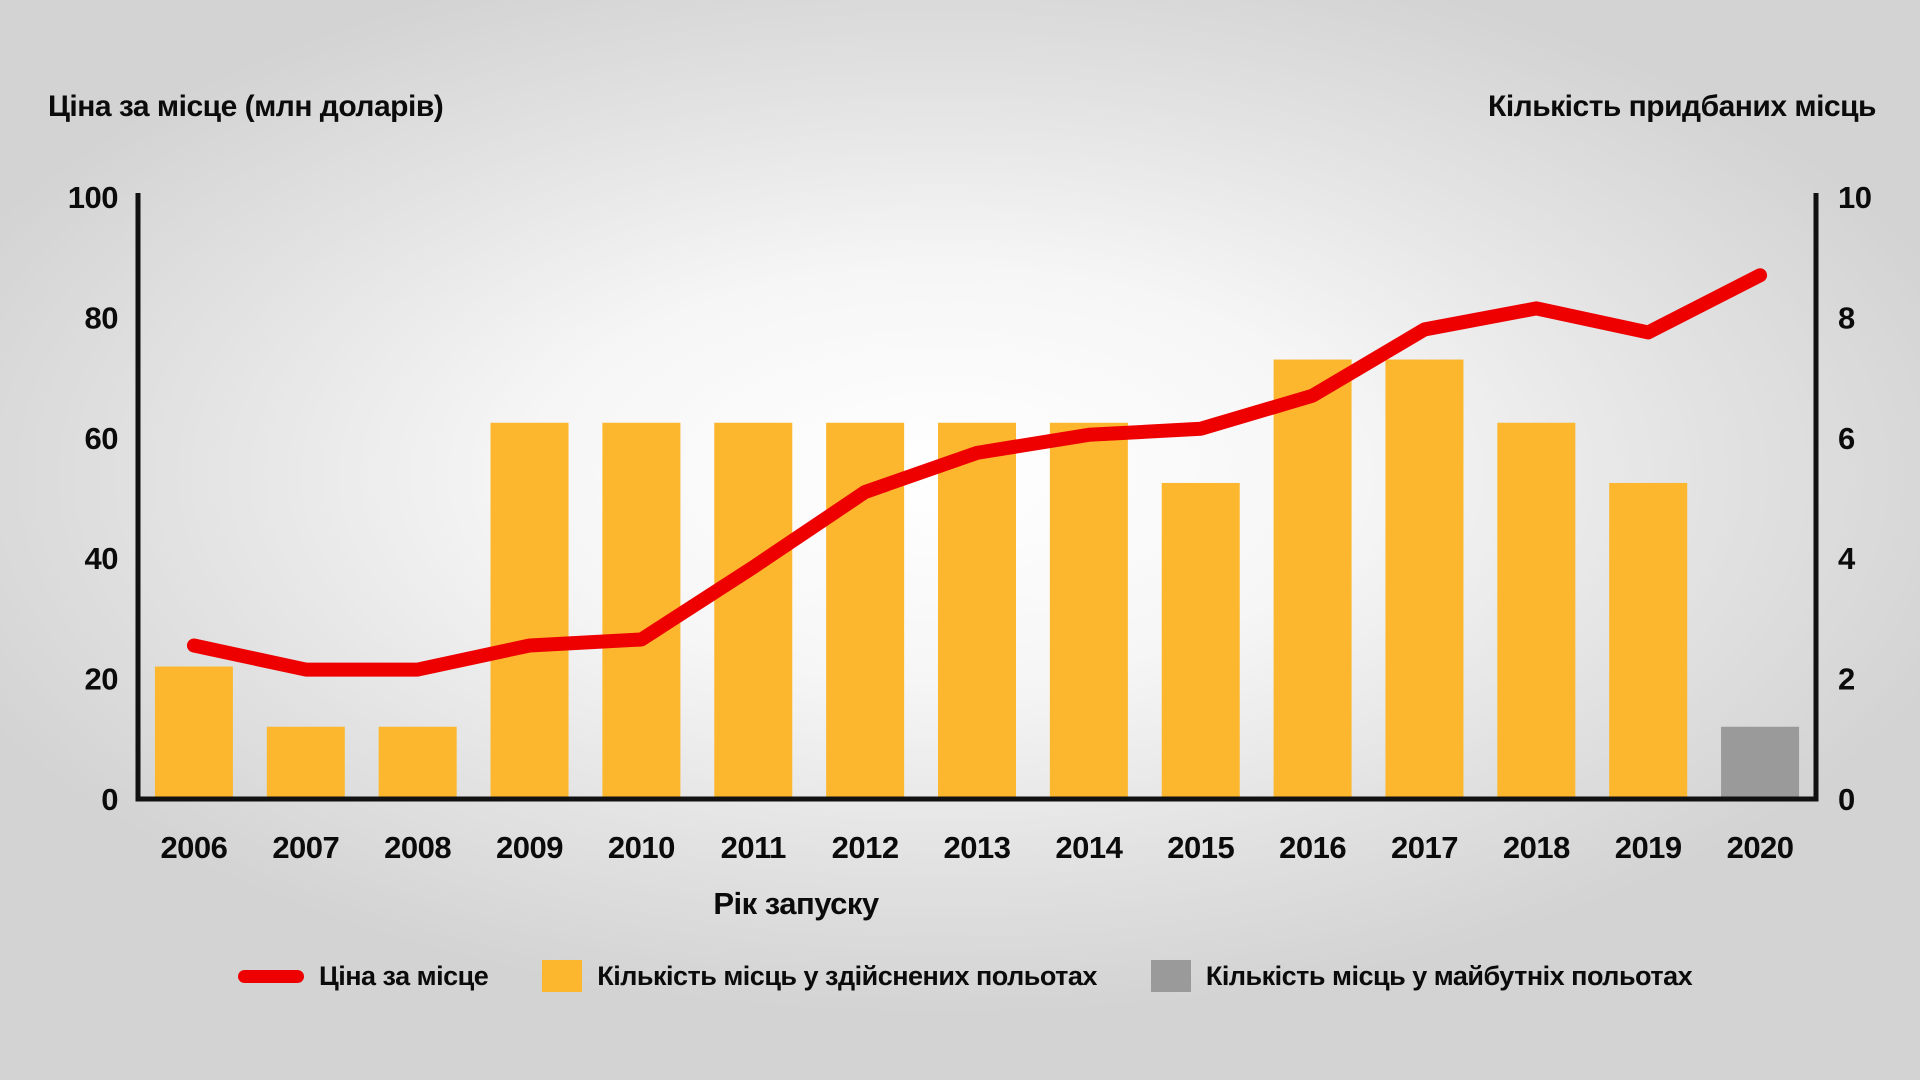 Image resolution: width=1920 pixels, height=1080 pixels. Describe the element at coordinates (754, 847) in the screenshot. I see `x-axis-tick-label: 2011` at that location.